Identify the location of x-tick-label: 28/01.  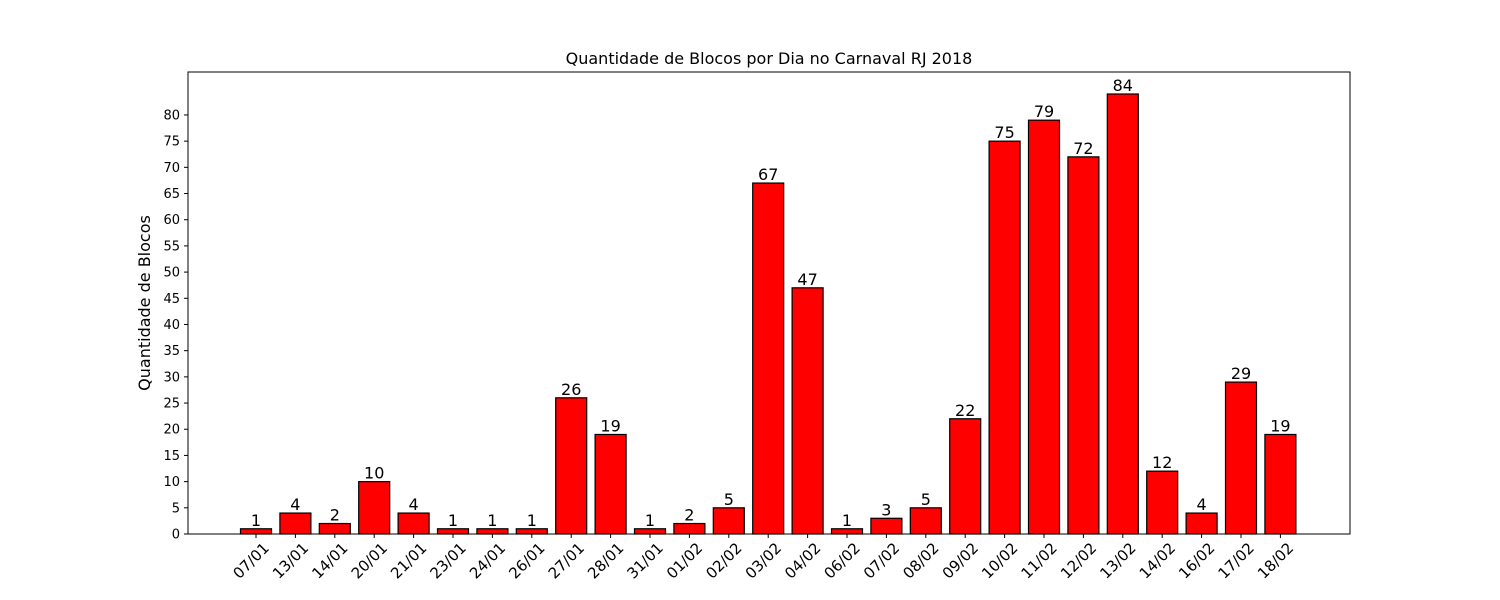
(605, 560).